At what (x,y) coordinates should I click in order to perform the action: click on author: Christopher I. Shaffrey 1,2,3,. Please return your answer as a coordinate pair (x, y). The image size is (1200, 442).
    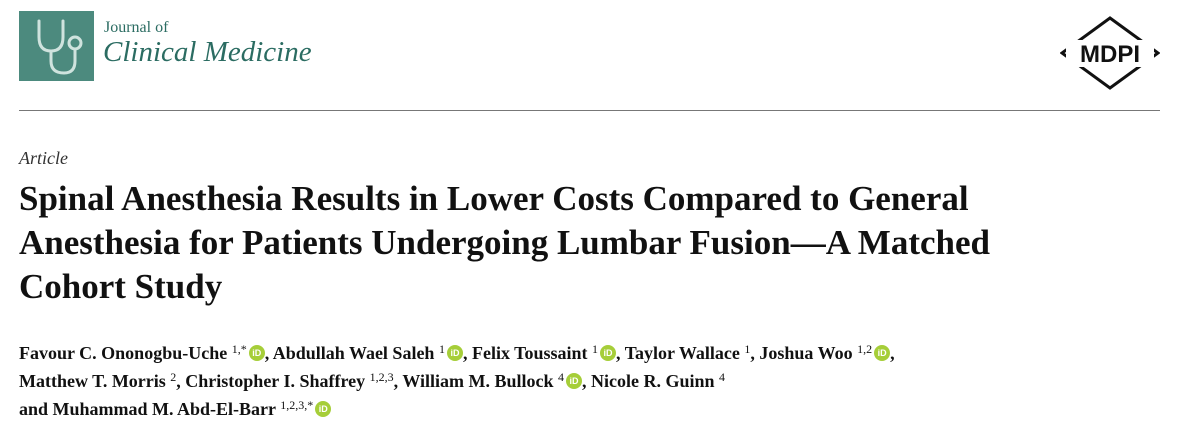
    Looking at the image, I should click on (293, 381).